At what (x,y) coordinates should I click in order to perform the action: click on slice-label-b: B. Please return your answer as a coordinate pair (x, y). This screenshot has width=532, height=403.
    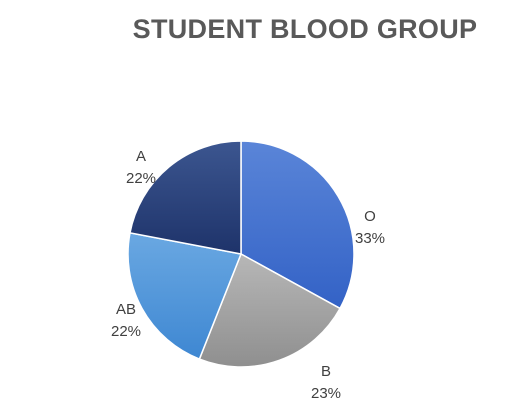
    Looking at the image, I should click on (326, 371).